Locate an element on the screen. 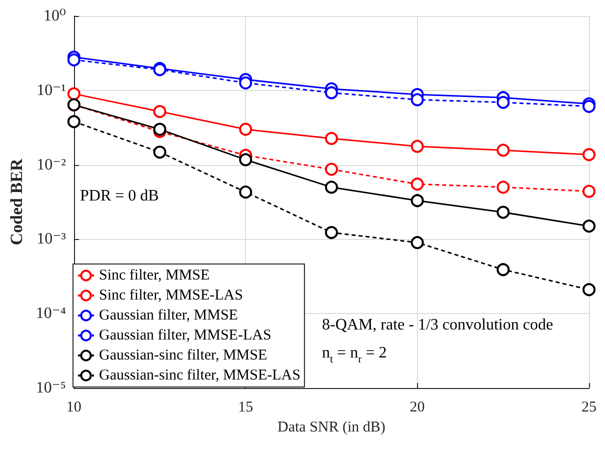 The height and width of the screenshot is (454, 605). legend-label: Gaussian-sinc filter, MMSE is located at coordinates (183, 356).